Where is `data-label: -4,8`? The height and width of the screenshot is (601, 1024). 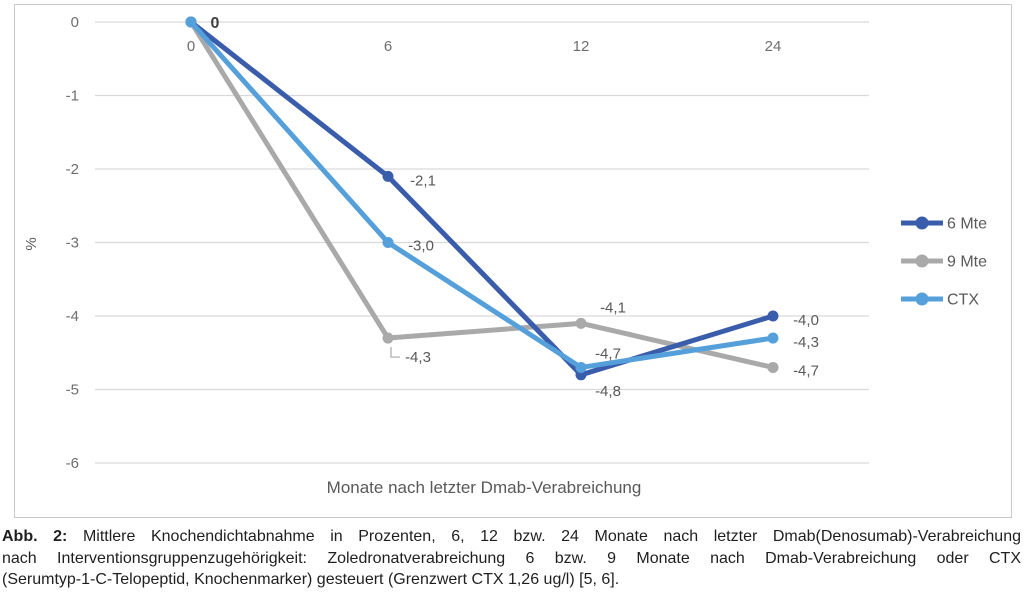
data-label: -4,8 is located at coordinates (608, 391).